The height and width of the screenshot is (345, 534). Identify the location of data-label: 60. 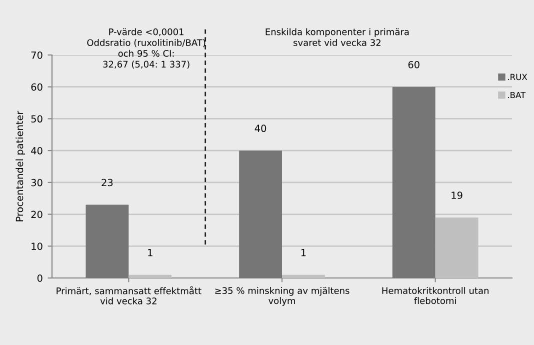
(414, 64).